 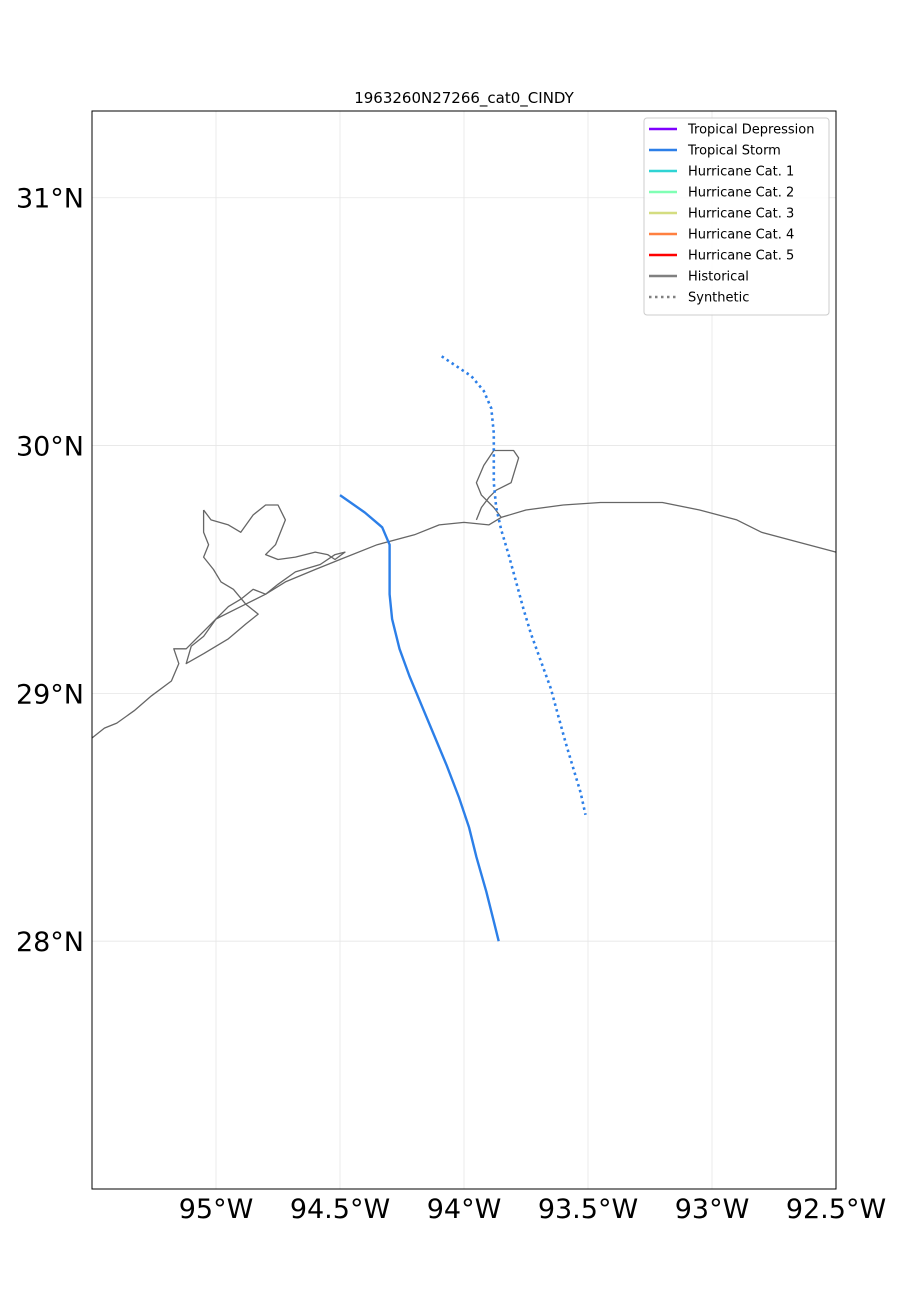 What do you see at coordinates (718, 277) in the screenshot?
I see `legend-label: Historical` at bounding box center [718, 277].